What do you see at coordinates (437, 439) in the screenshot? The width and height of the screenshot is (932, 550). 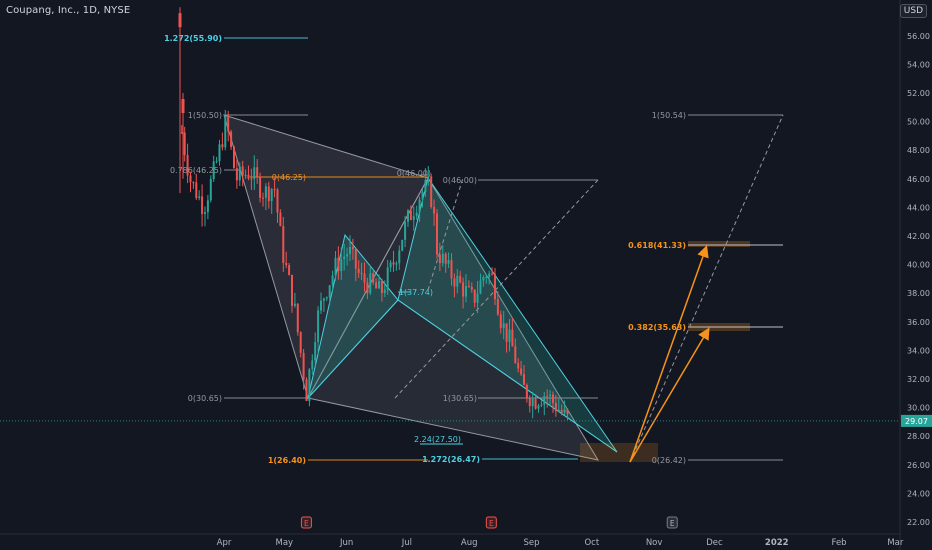 I see `fib-level-label: 2.24(27.50)` at bounding box center [437, 439].